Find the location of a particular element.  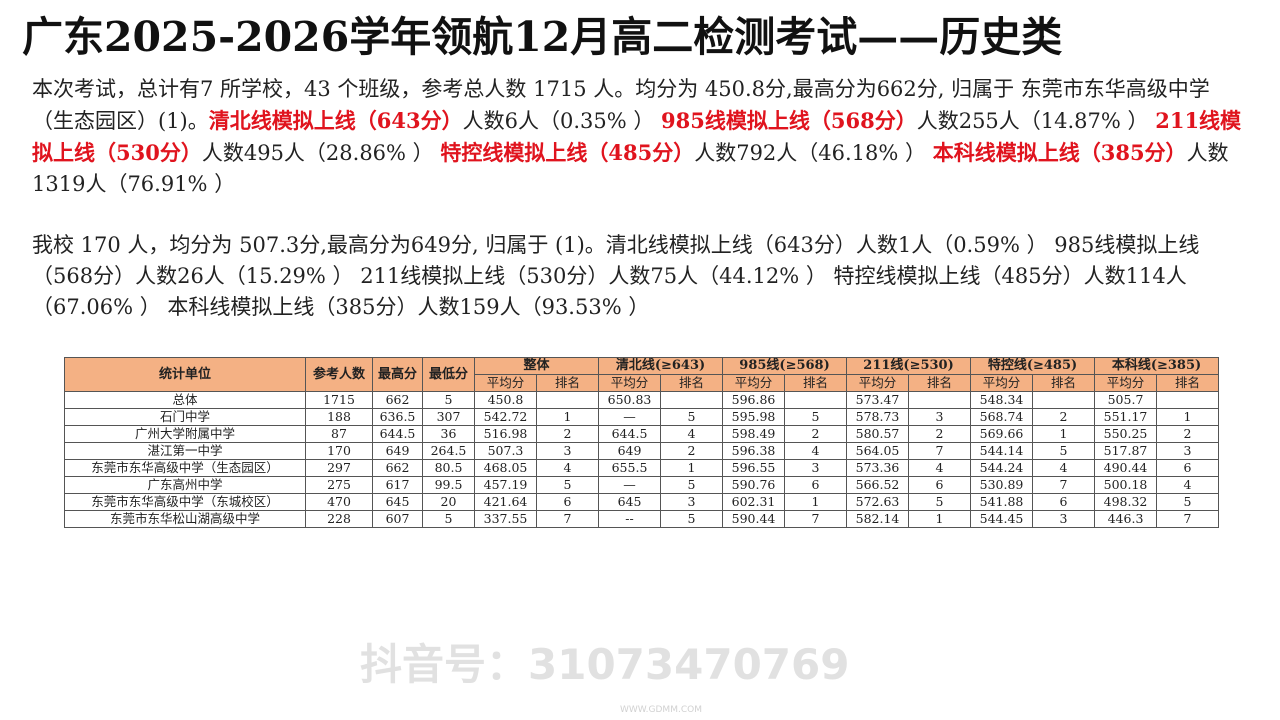

unit-name-cell: 湛江第一中学 is located at coordinates (185, 451).